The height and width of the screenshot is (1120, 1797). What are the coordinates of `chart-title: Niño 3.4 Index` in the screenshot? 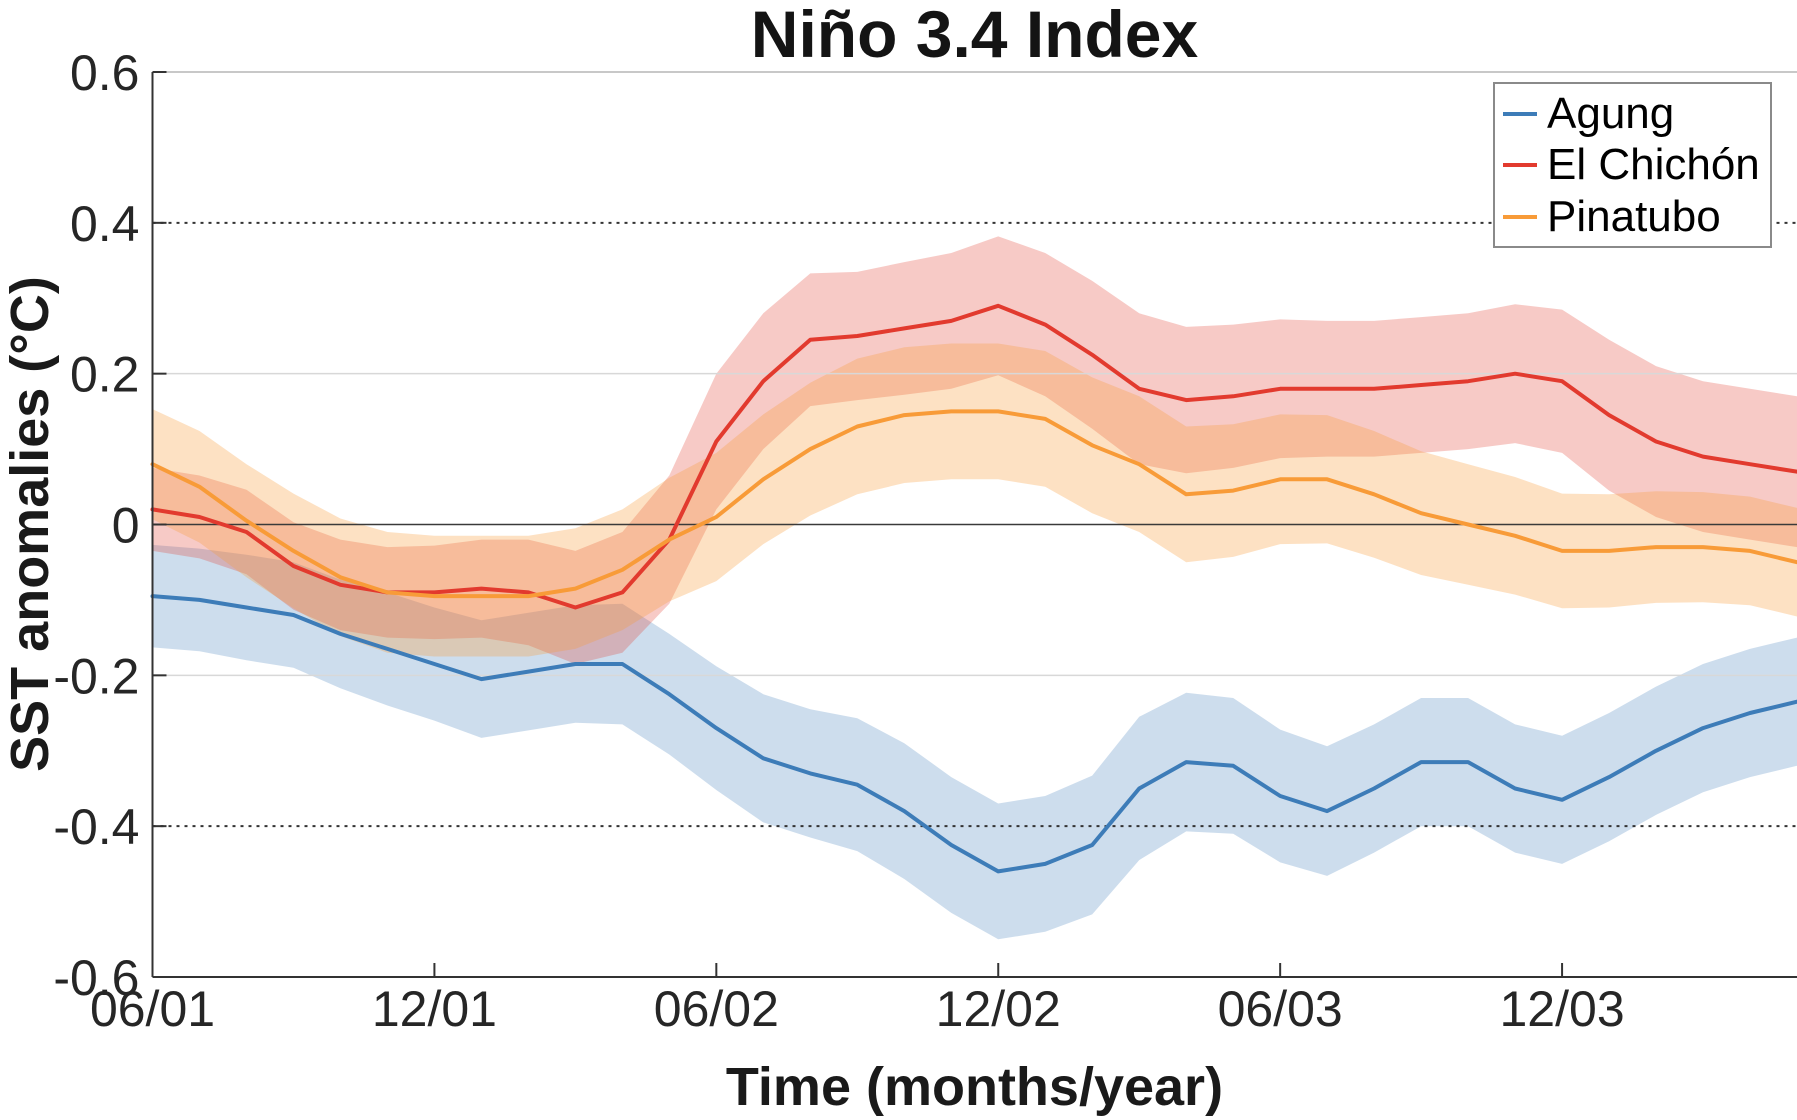 It's located at (974, 35).